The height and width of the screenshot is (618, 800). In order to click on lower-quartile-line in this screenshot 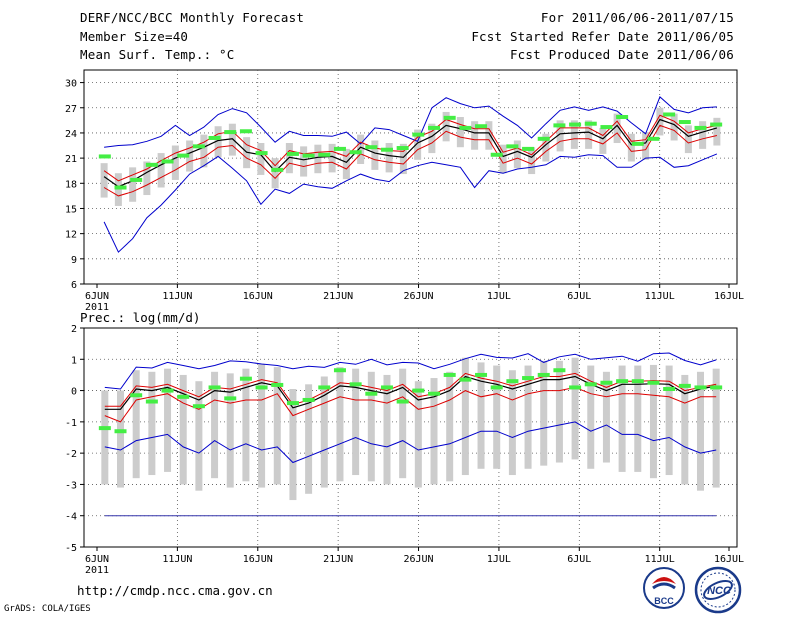, I will do `click(410, 160)`.